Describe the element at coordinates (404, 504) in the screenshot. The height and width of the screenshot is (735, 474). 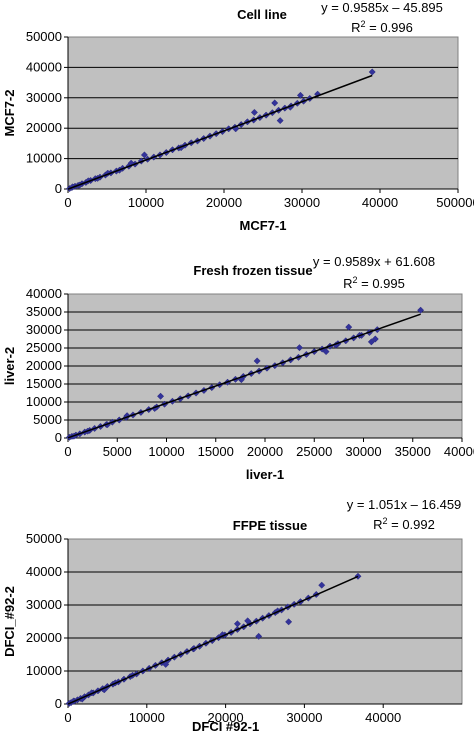
I see `trendline-equation: y = 1.051x – 16.459` at that location.